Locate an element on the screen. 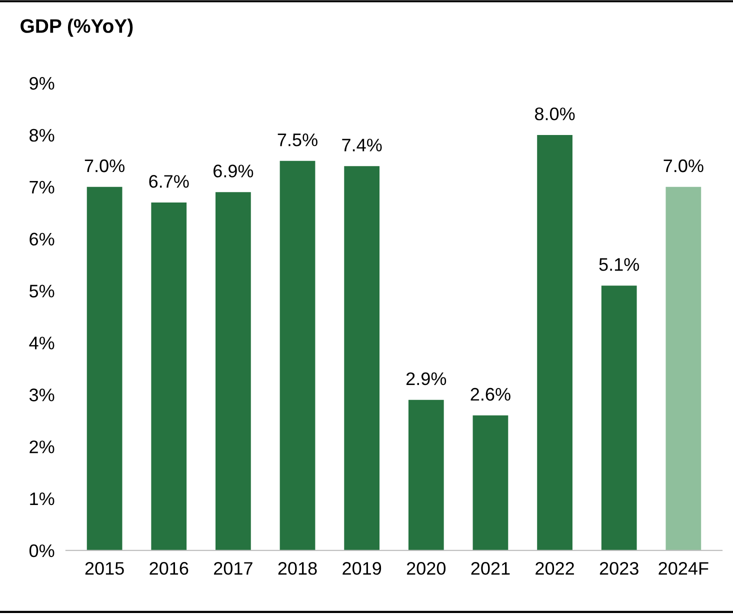 The height and width of the screenshot is (615, 733). y-tick-label: 9% is located at coordinates (42, 83).